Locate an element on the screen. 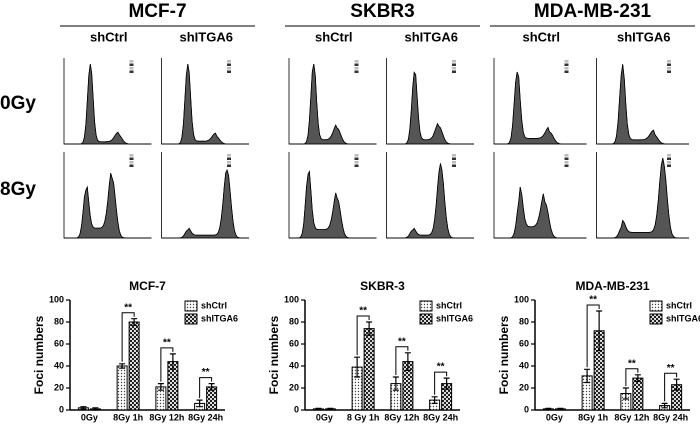 Image resolution: width=700 pixels, height=425 pixels. cell-line-header: MCF-7 is located at coordinates (157, 11).